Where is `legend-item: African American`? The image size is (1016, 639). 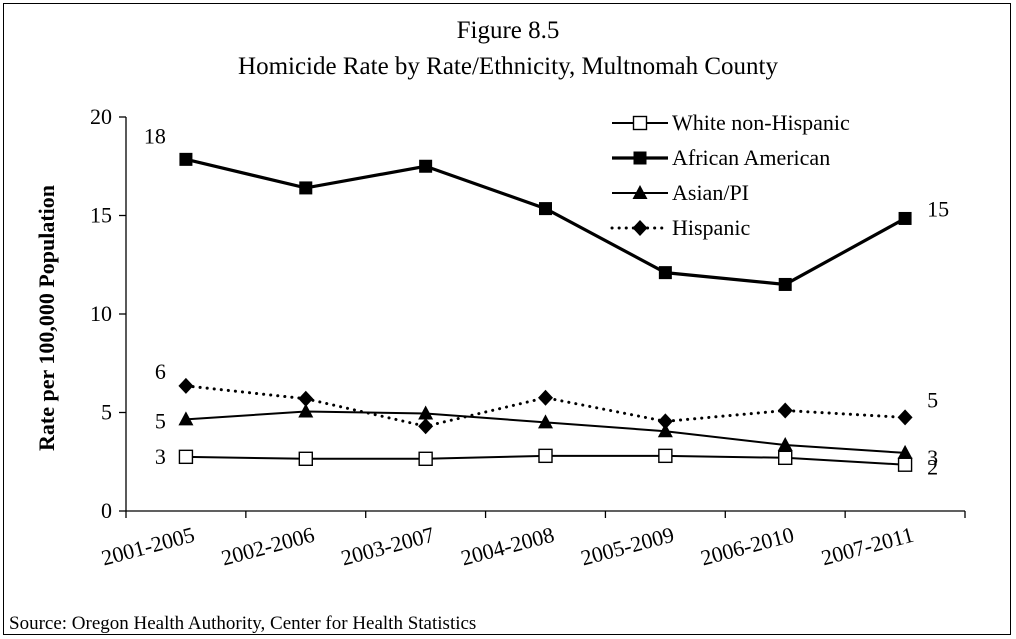
legend-item: African American is located at coordinates (721, 157).